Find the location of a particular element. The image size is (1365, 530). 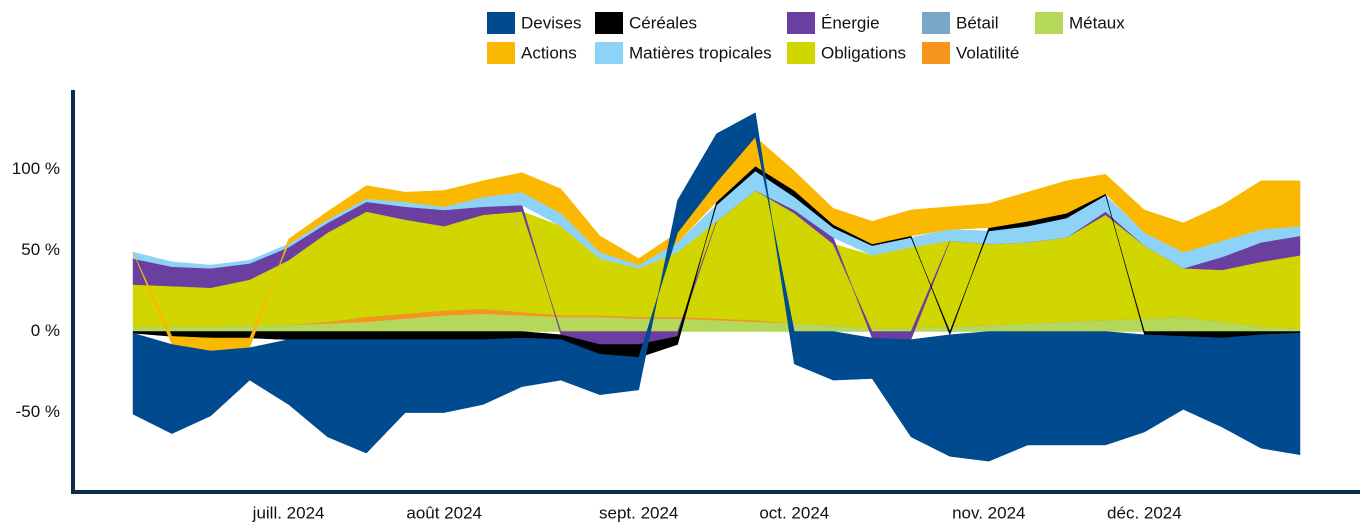

legend-label: Métaux is located at coordinates (1097, 22).